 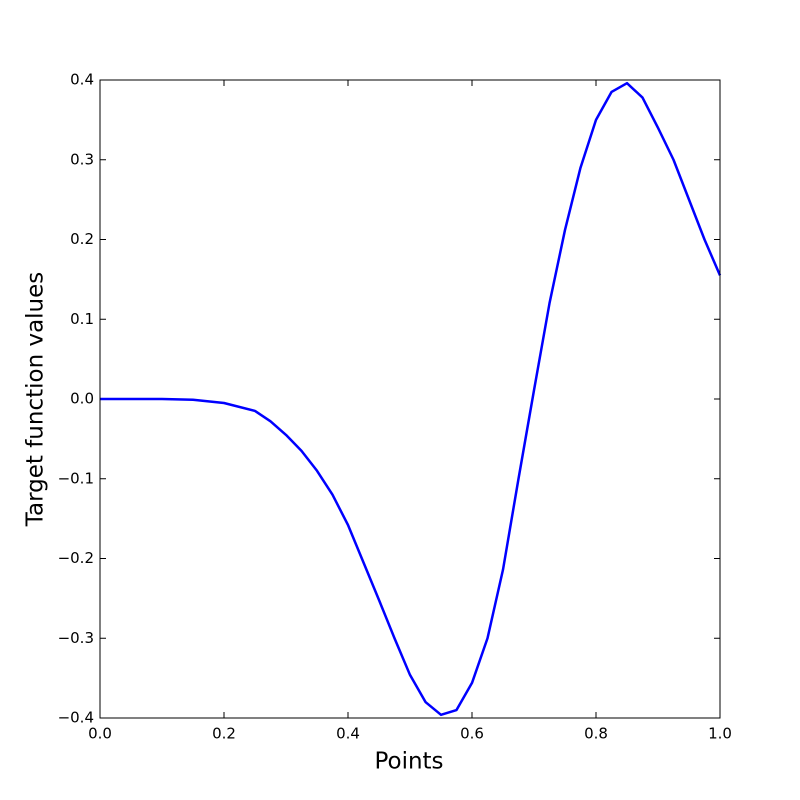 I want to click on y-tick-label: −0.2, so click(x=76, y=558).